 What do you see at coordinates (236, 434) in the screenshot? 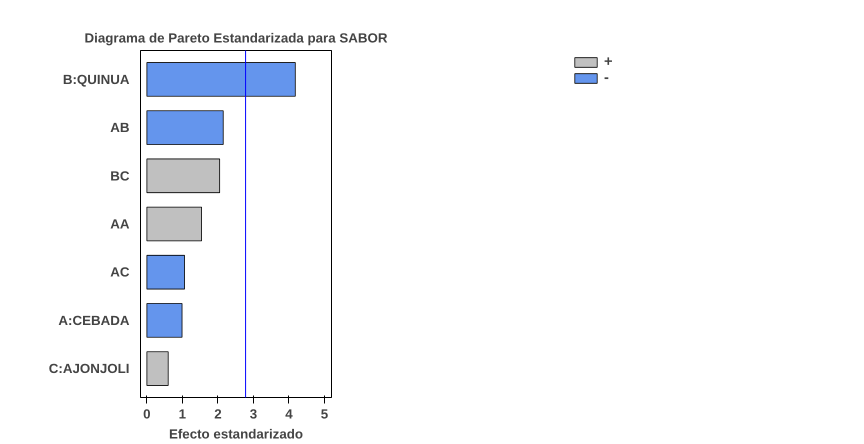
I see `x-axis-title: Efecto estandarizado` at bounding box center [236, 434].